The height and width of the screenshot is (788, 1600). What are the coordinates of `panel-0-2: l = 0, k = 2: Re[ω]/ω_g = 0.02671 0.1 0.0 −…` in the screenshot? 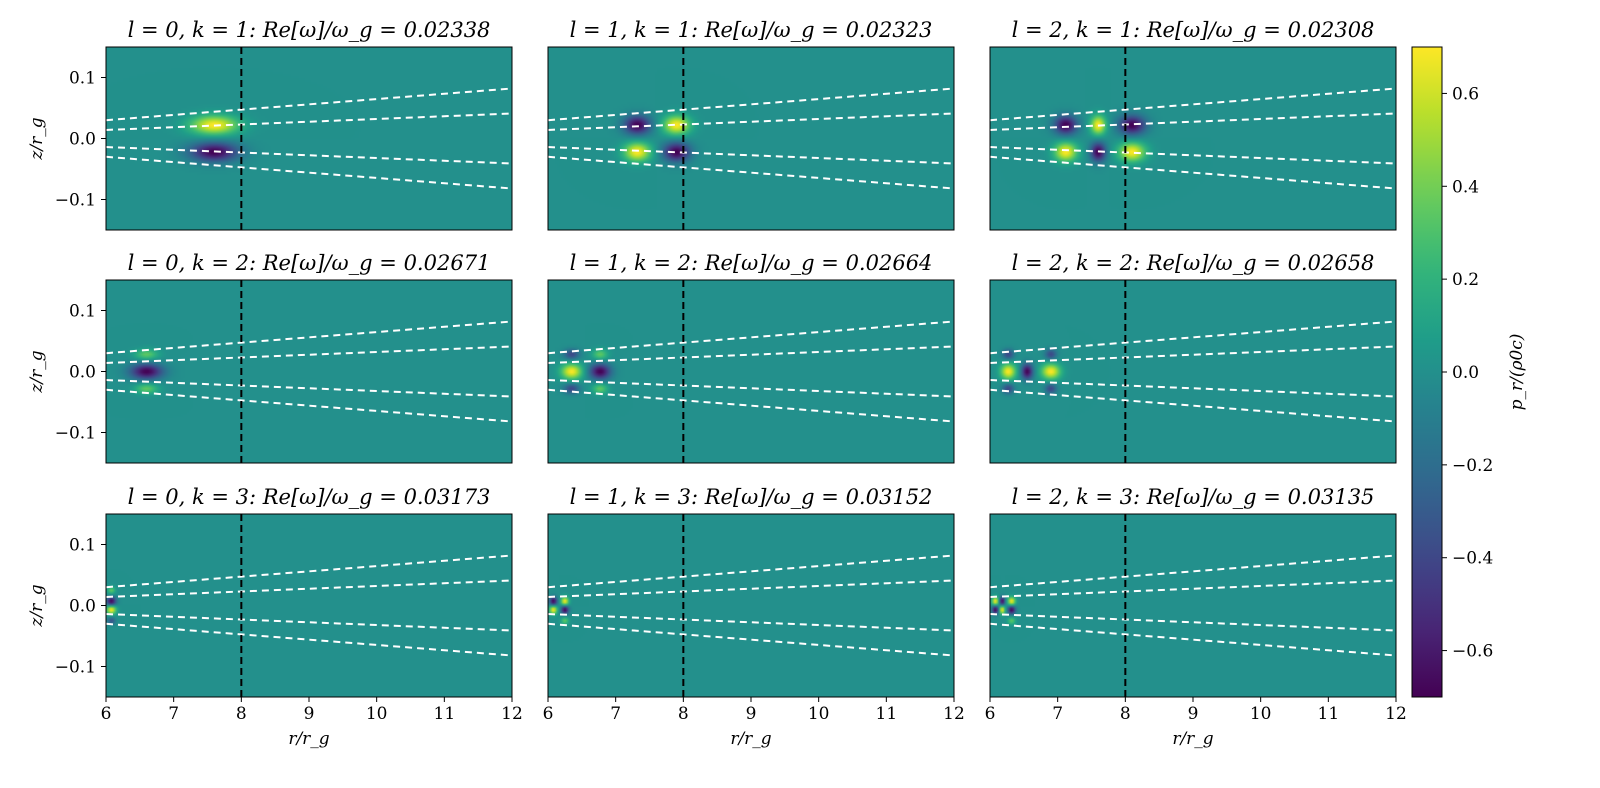 It's located at (270, 357).